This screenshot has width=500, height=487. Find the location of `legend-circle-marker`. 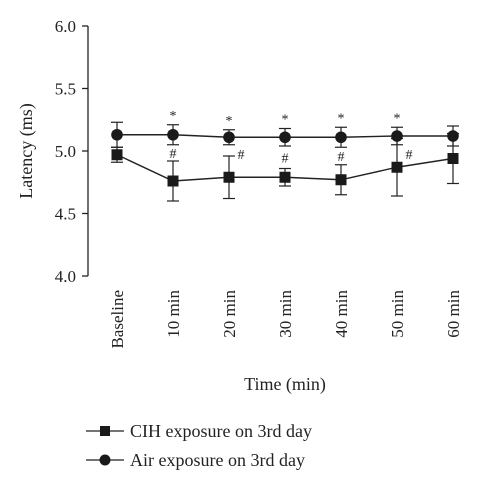

legend-circle-marker is located at coordinates (105, 460).